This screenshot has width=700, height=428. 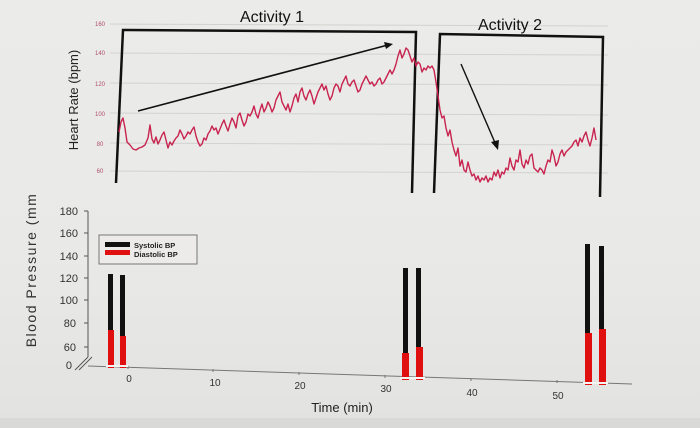 What do you see at coordinates (70, 348) in the screenshot?
I see `bp-tick: 60` at bounding box center [70, 348].